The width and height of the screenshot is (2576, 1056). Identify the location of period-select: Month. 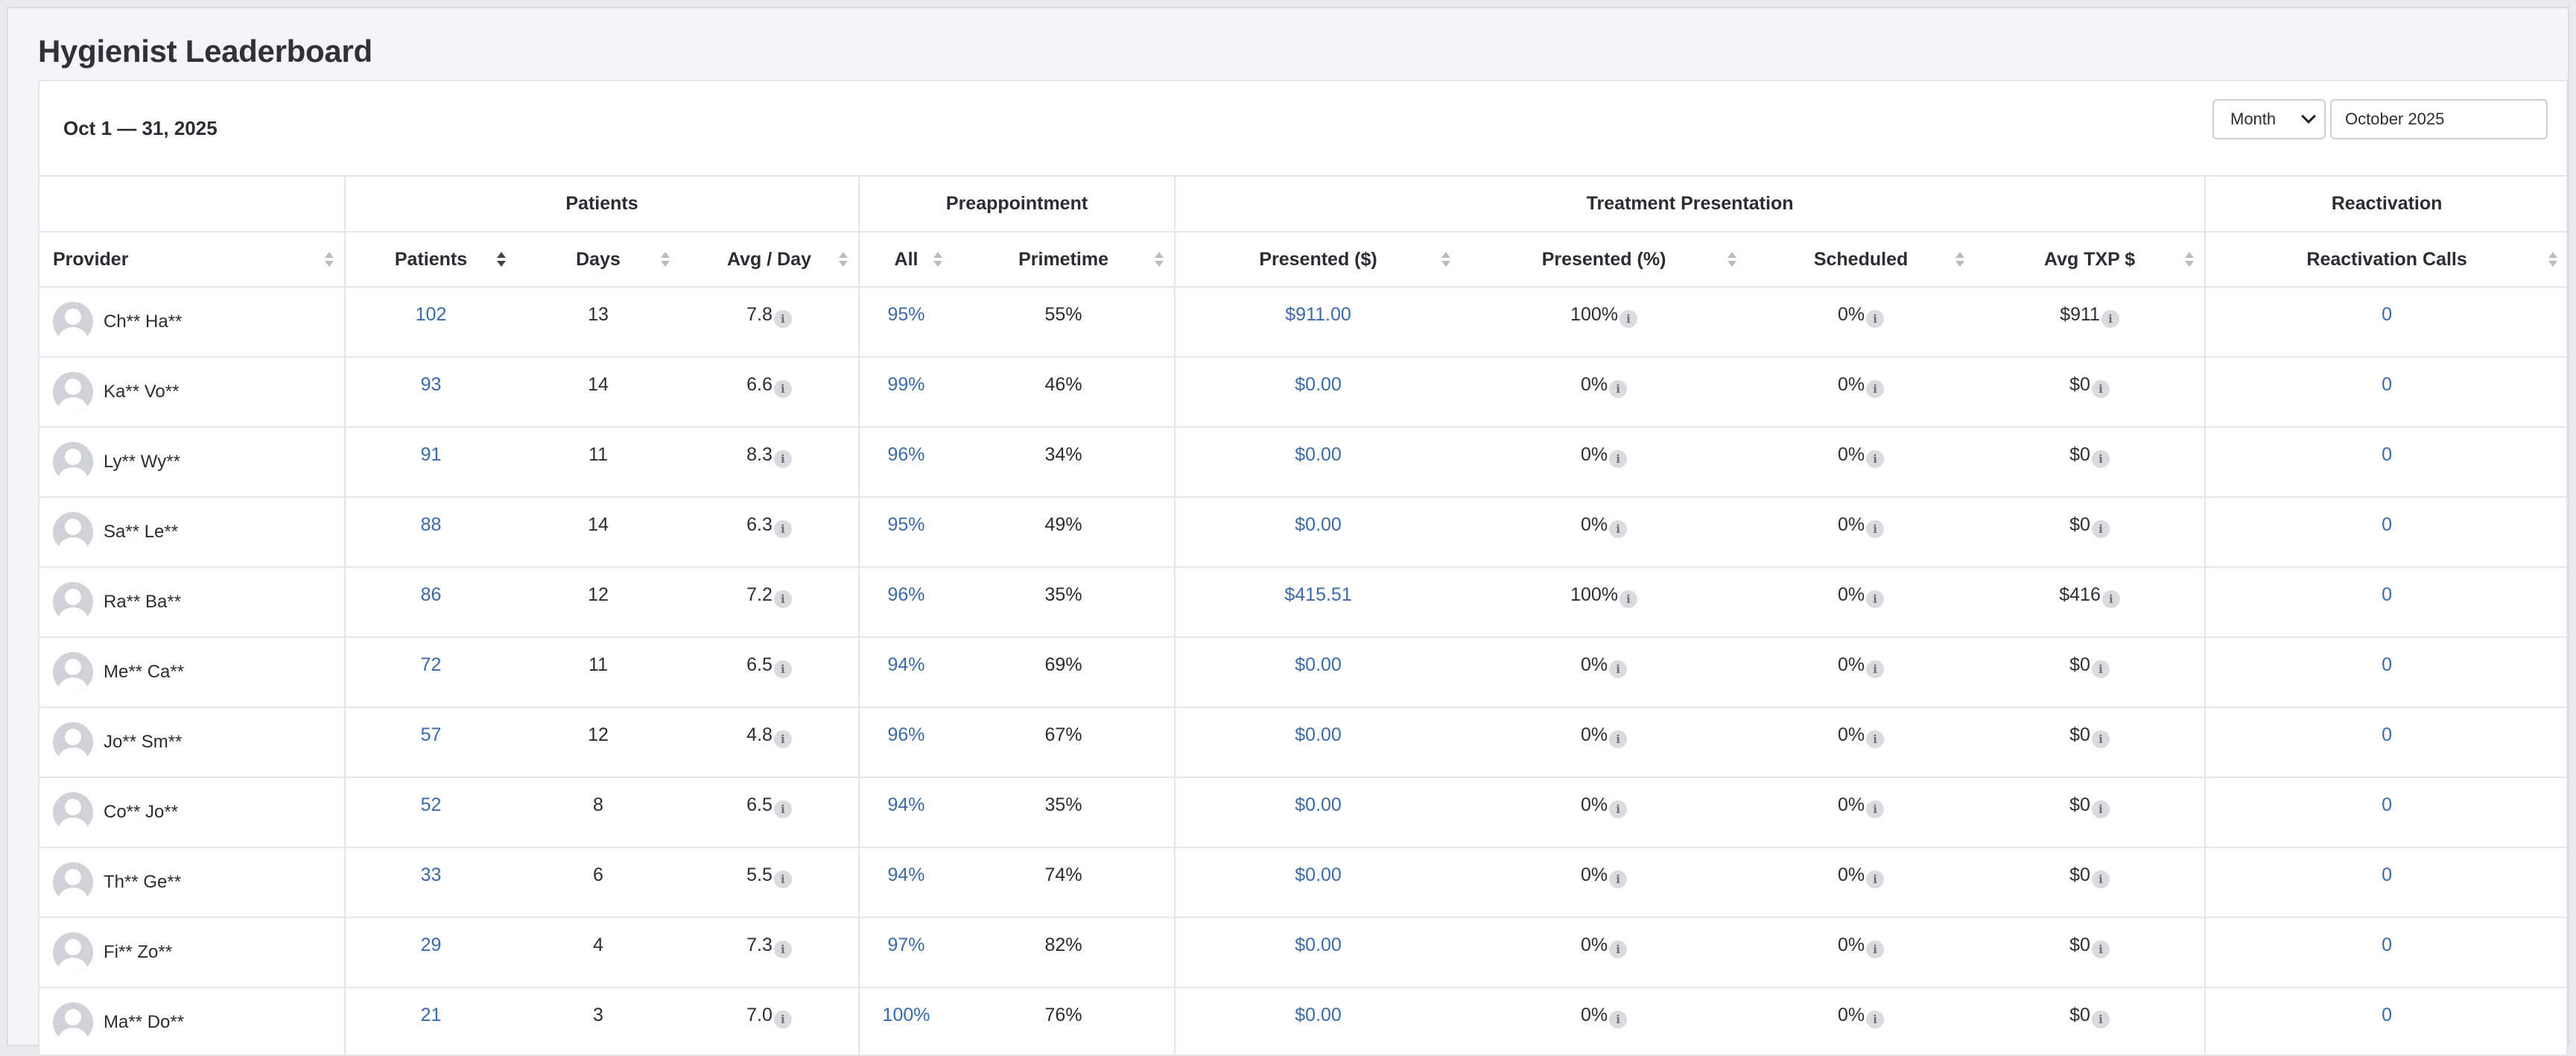
(2269, 119).